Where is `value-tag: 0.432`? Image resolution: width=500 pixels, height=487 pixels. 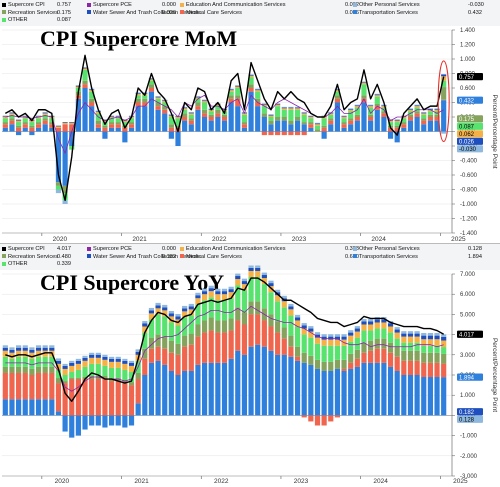 value-tag: 0.432 is located at coordinates (470, 101).